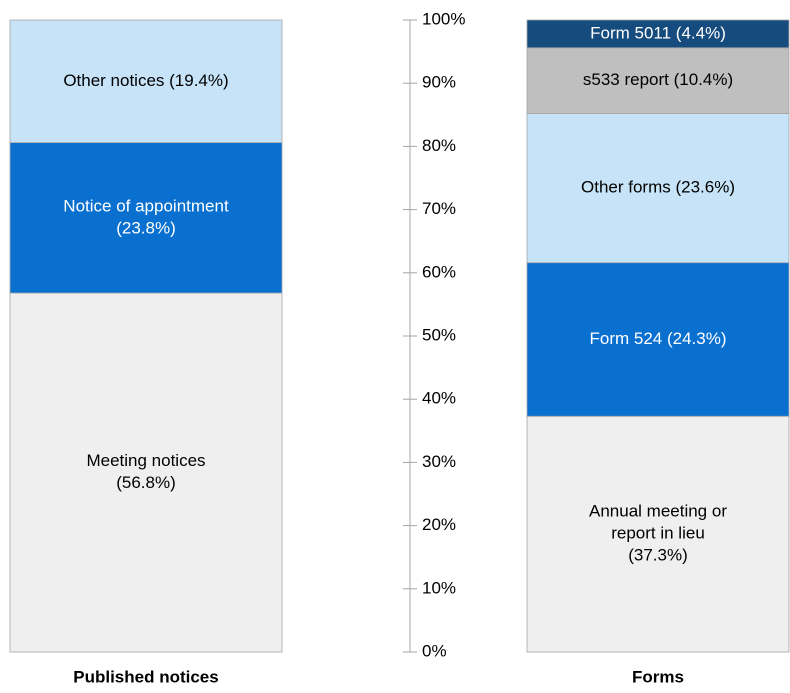 The image size is (790, 693). Describe the element at coordinates (145, 460) in the screenshot. I see `segment-label: Meeting notices` at that location.